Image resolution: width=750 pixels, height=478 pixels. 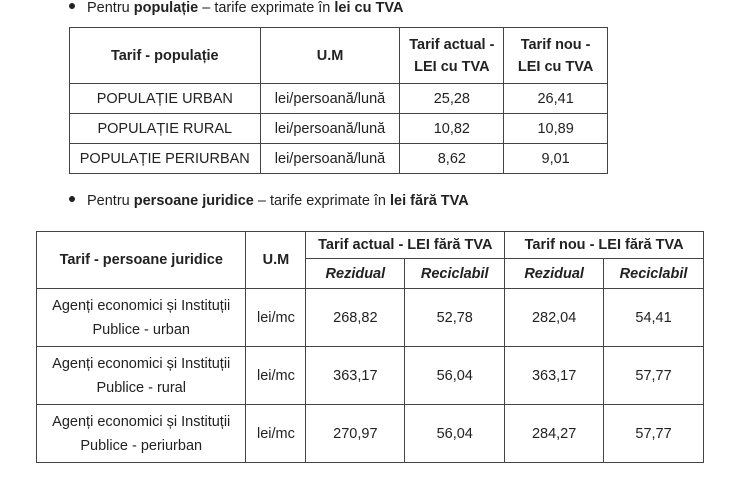 I want to click on table-cell: POPULAȚIE RURAL, so click(x=165, y=128).